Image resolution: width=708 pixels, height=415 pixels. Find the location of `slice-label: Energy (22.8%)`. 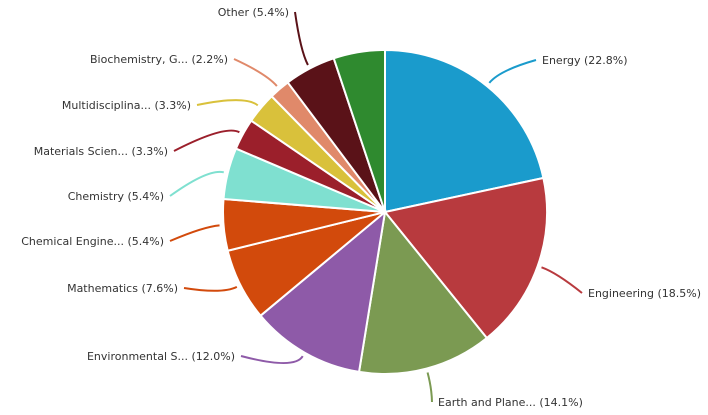

slice-label: Energy (22.8%) is located at coordinates (585, 60).